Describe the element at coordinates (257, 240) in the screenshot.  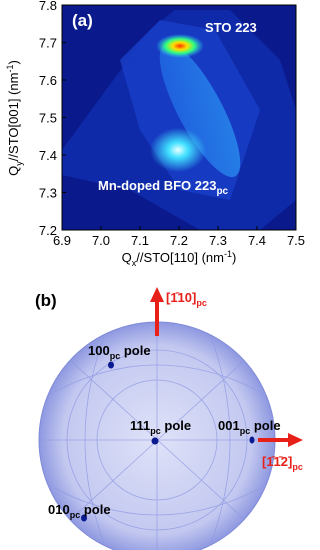
I see `x-tick-label: 7.4` at that location.